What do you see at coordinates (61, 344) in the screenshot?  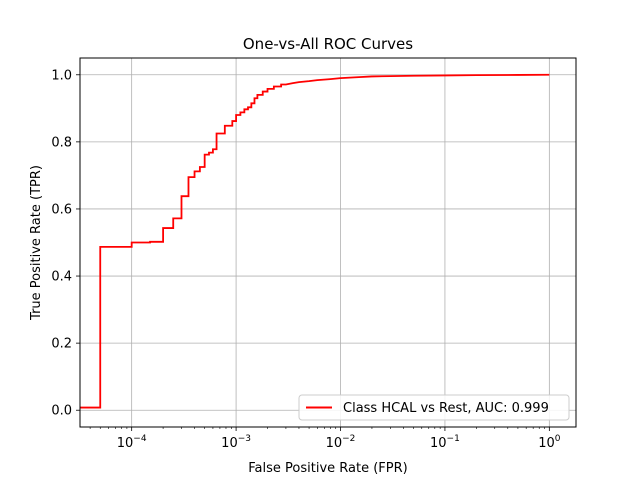 I see `y-tick-label: 0.2` at bounding box center [61, 344].